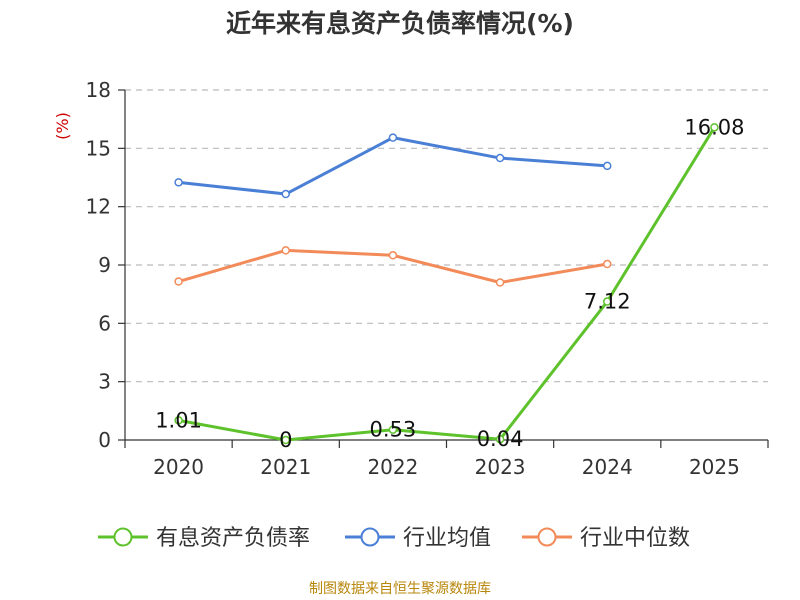 The image size is (800, 600). I want to click on data-label: 7.12, so click(607, 302).